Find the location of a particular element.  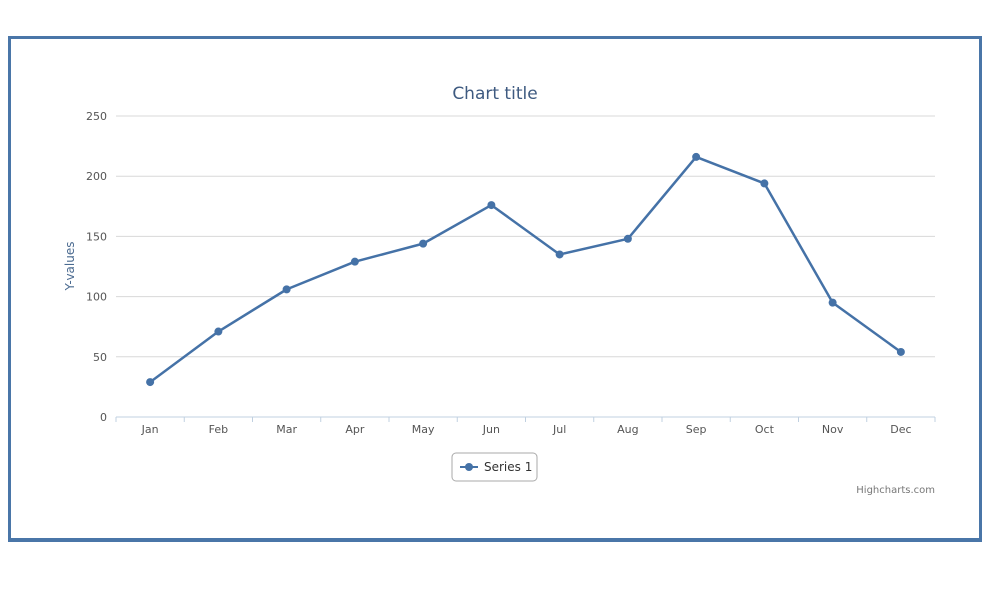

x-tick-label: Mar is located at coordinates (286, 429).